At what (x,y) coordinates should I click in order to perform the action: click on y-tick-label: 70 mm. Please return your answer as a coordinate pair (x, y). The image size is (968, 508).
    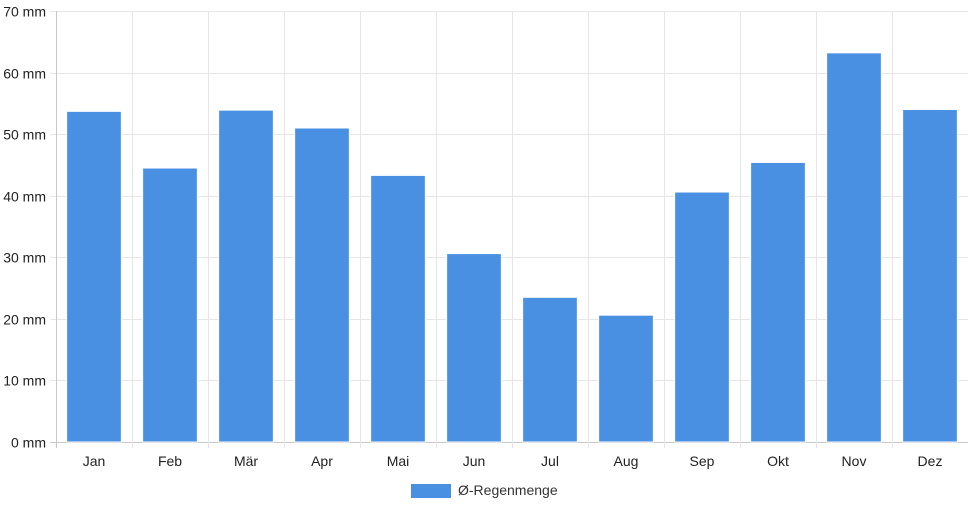
    Looking at the image, I should click on (24, 12).